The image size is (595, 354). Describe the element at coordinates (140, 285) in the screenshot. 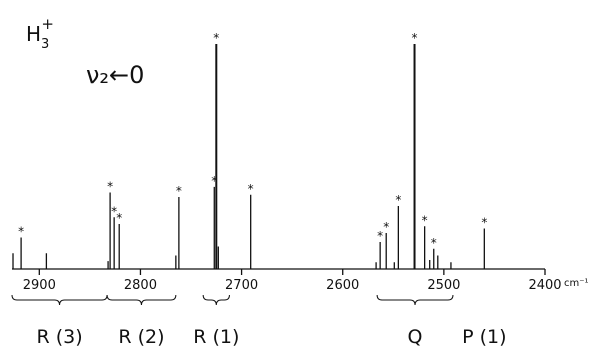

I see `x-tick-label: 2800` at that location.